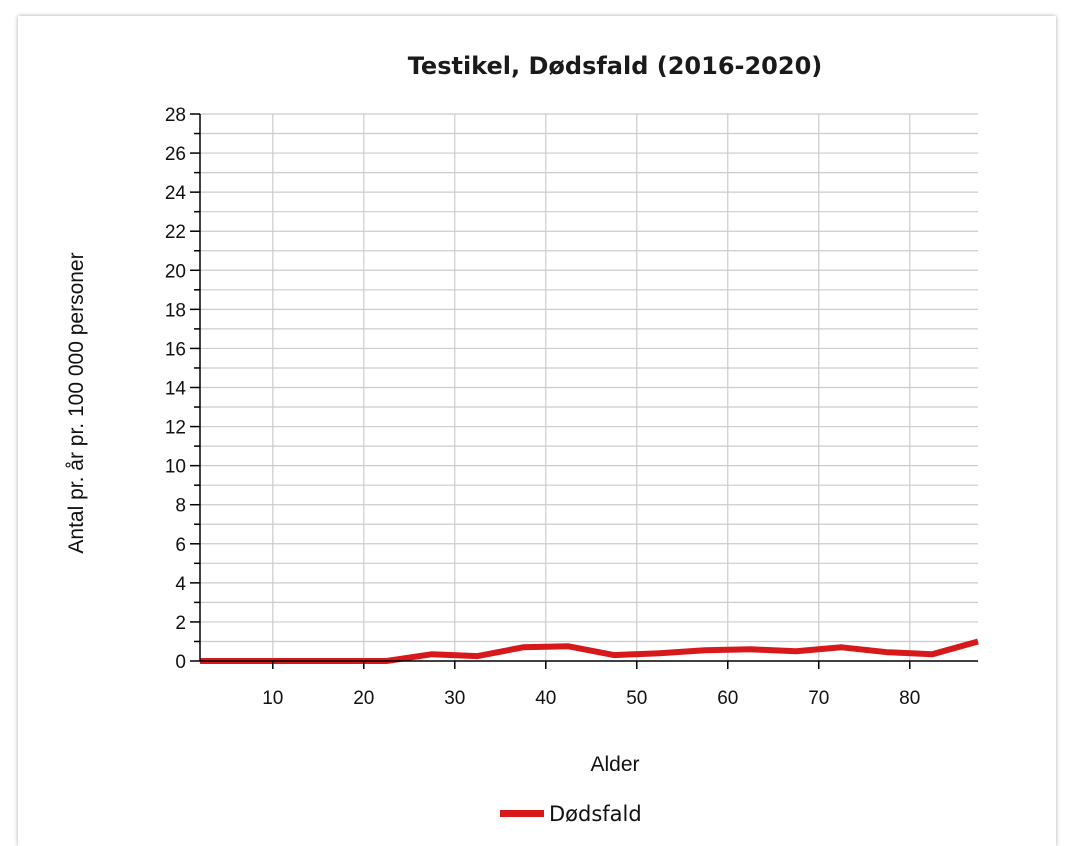  What do you see at coordinates (175, 349) in the screenshot?
I see `y-tick-label: 16` at bounding box center [175, 349].